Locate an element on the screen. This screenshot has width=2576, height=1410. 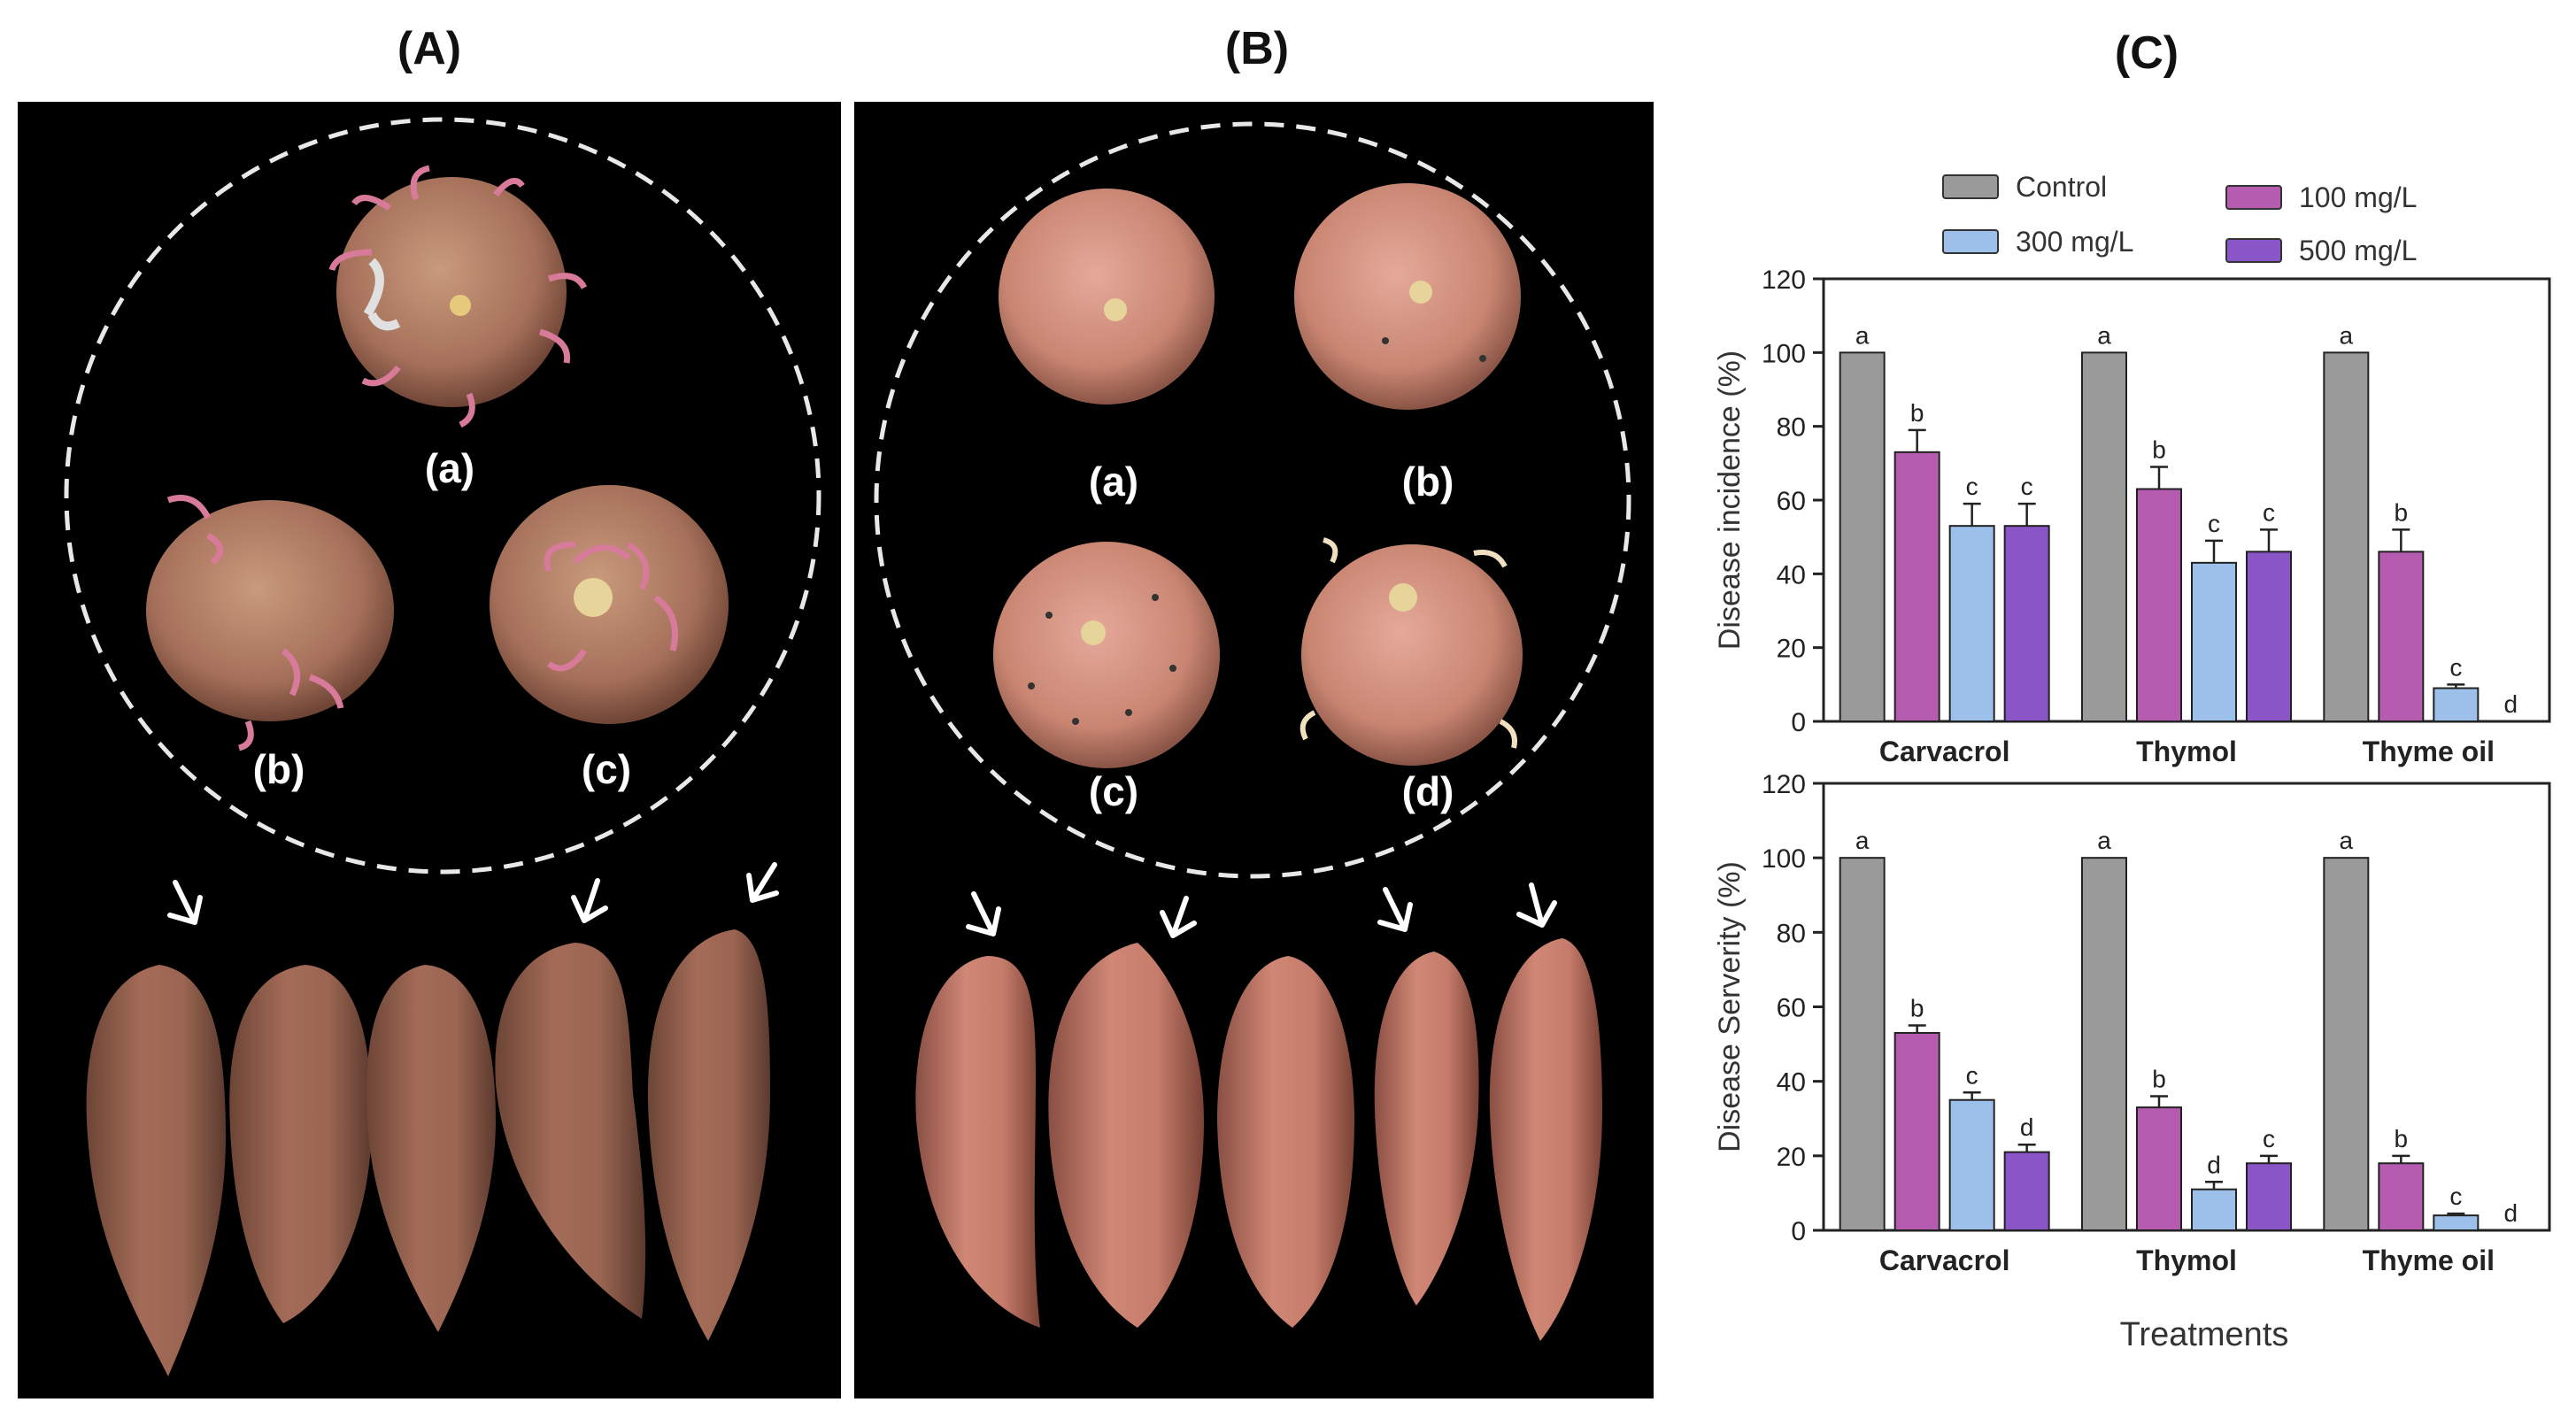
legend-swatch-500-mg-l is located at coordinates (2253, 251).